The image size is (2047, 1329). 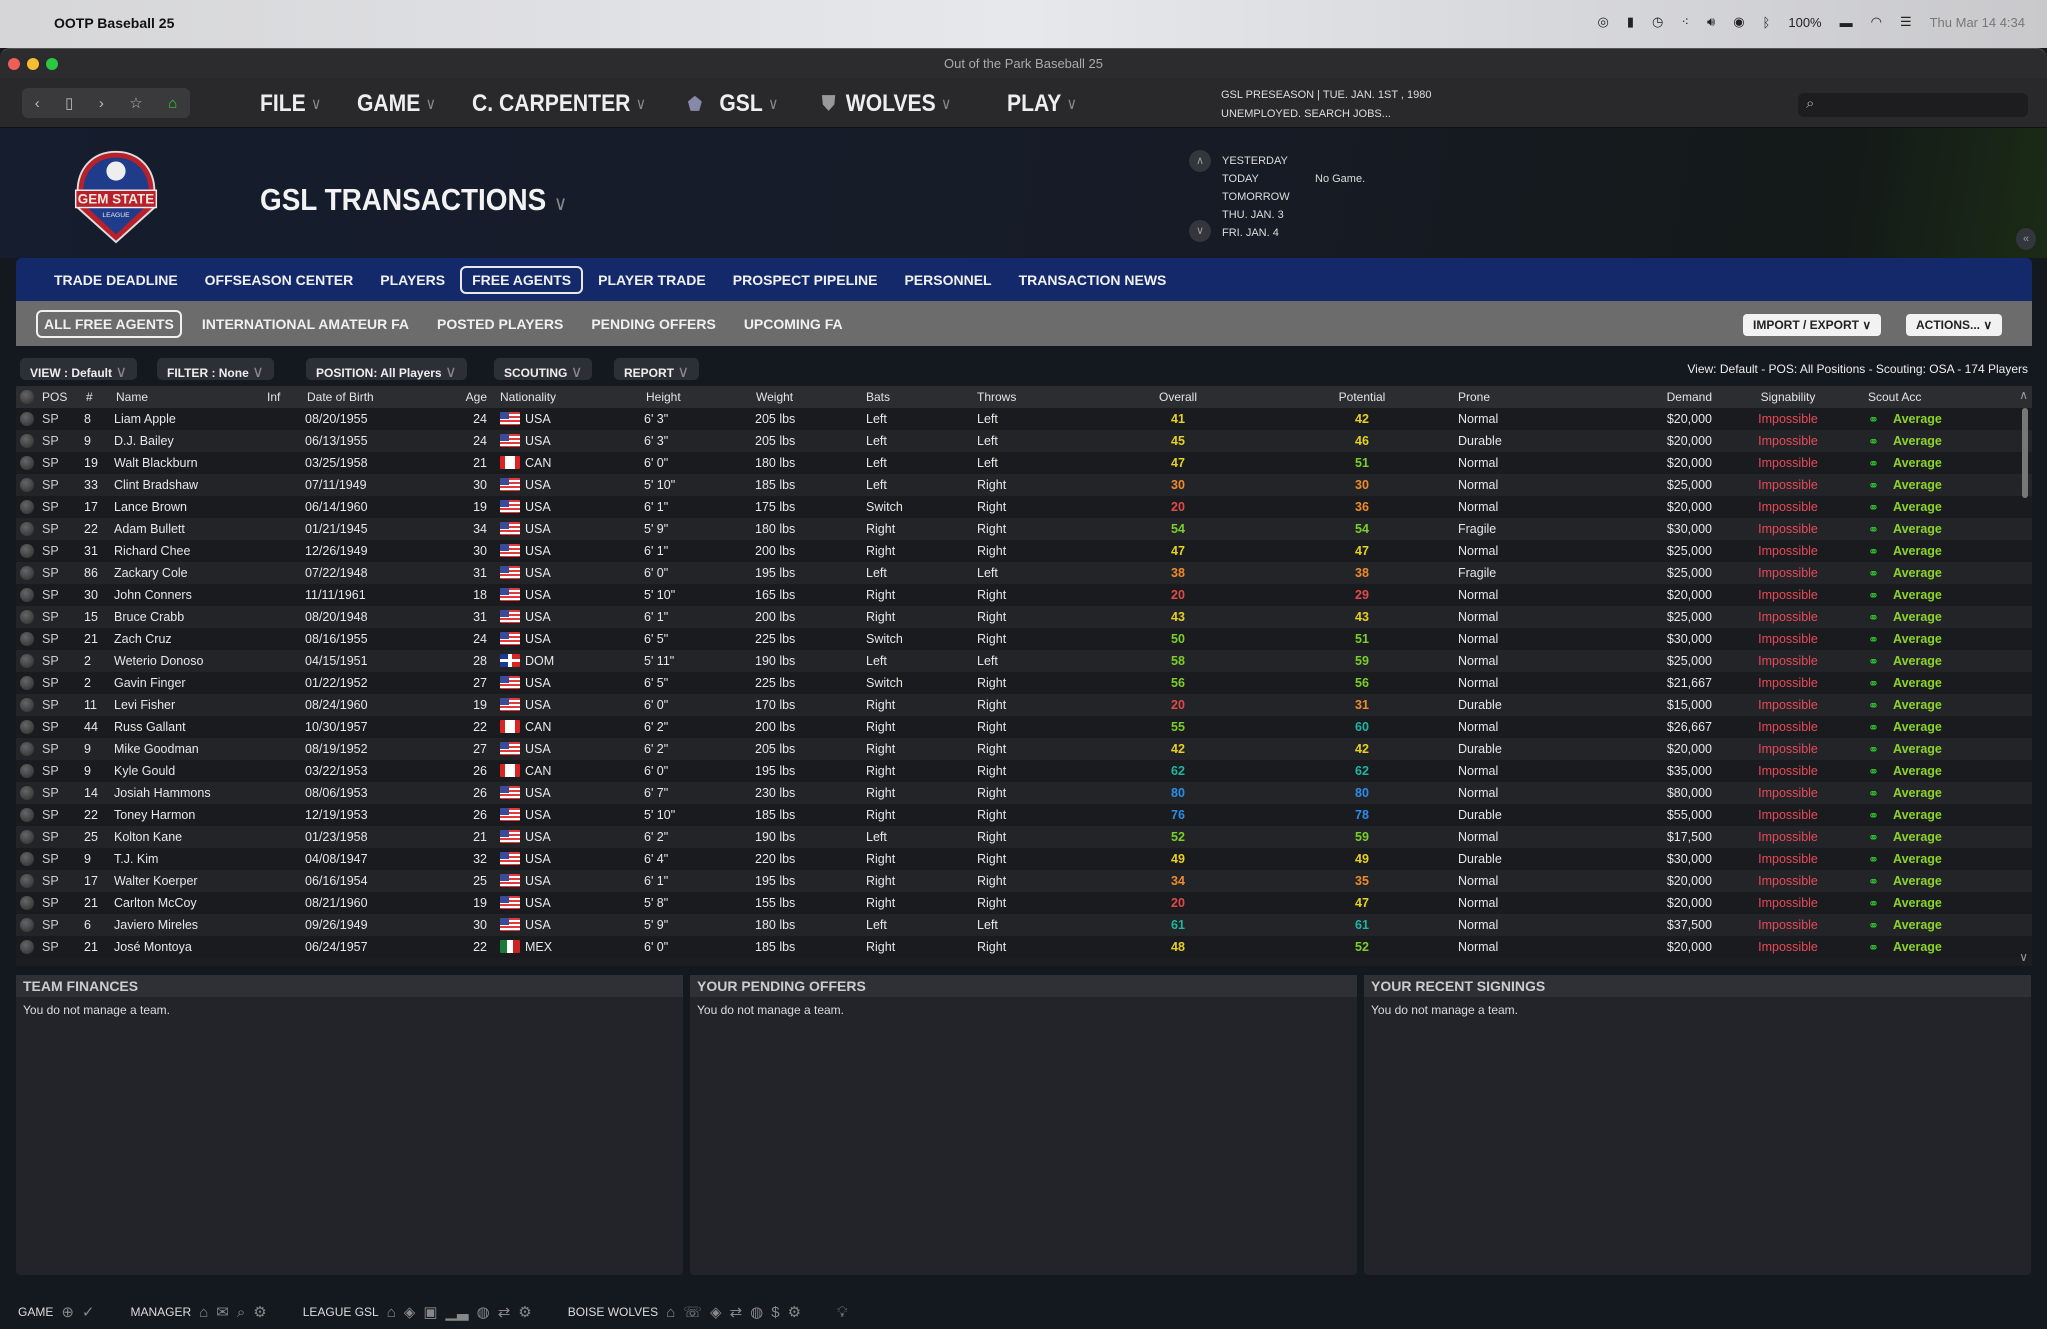 I want to click on subtab-pending-offers: PENDING OFFERS, so click(x=653, y=323).